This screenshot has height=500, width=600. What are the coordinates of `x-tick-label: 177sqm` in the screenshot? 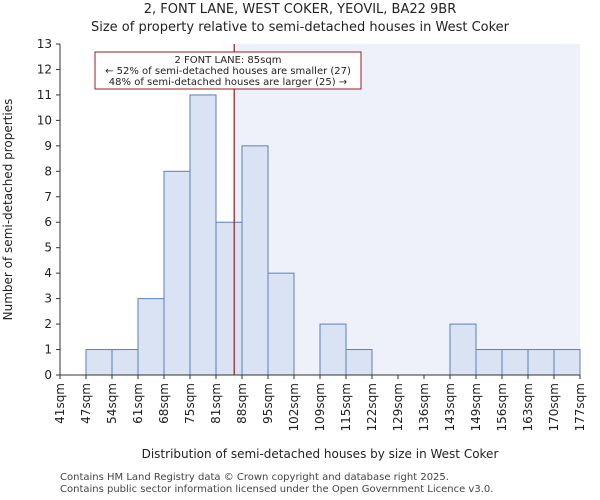 It's located at (580, 407).